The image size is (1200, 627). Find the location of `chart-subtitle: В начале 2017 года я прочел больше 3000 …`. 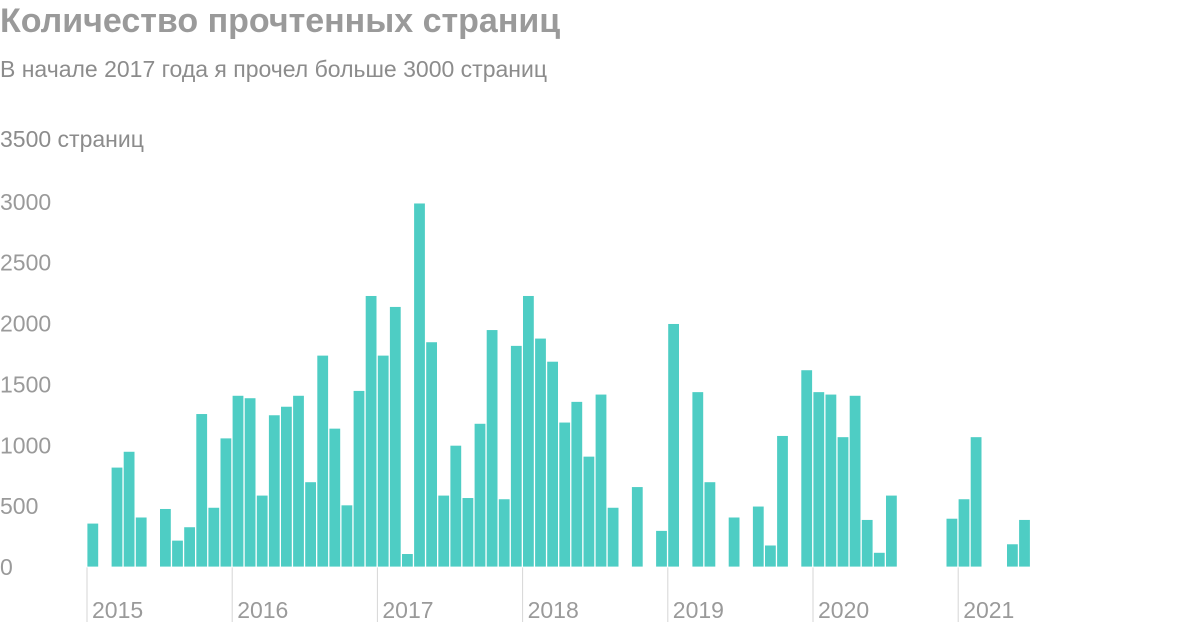

chart-subtitle: В начале 2017 года я прочел больше 3000 … is located at coordinates (274, 69).